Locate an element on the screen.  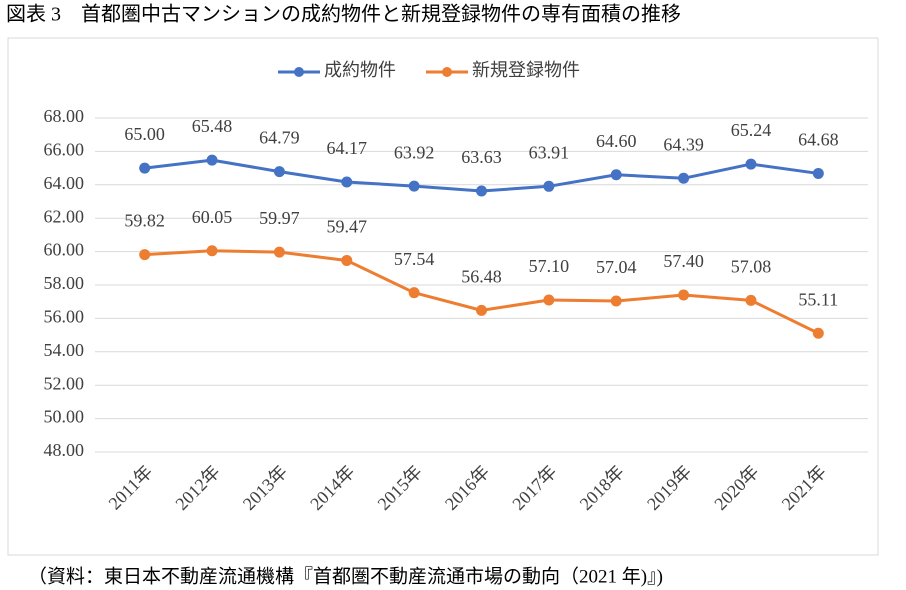
data-label: 60.05 is located at coordinates (212, 217).